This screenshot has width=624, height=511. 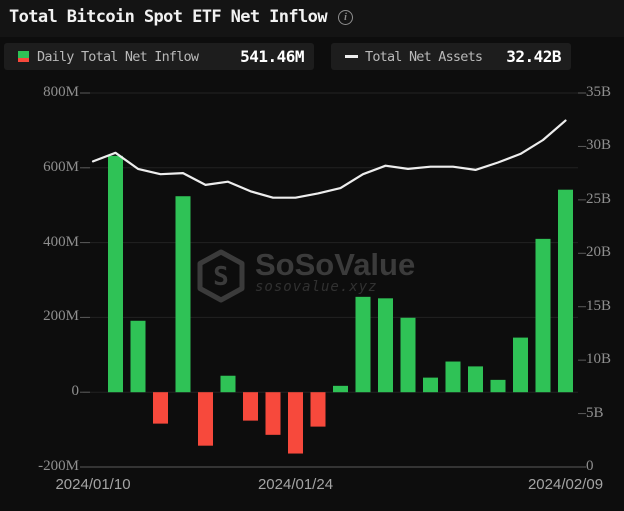 What do you see at coordinates (168, 17) in the screenshot?
I see `chart-title: Total Bitcoin Spot ETF Net Inflow` at bounding box center [168, 17].